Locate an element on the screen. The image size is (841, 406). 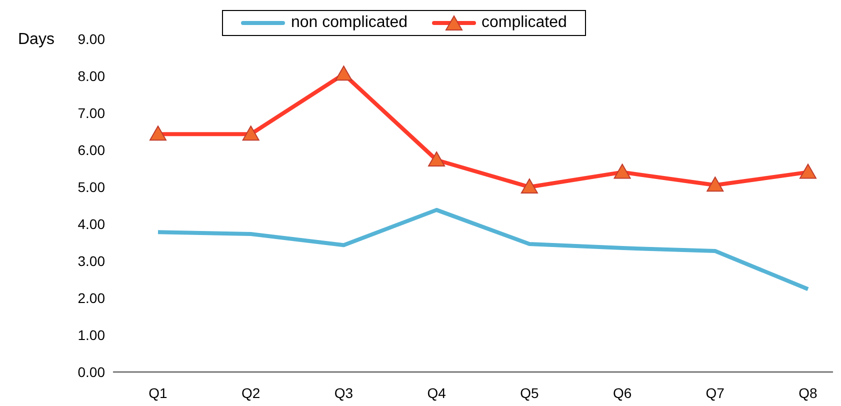
x-tick-label: Q8 is located at coordinates (808, 392).